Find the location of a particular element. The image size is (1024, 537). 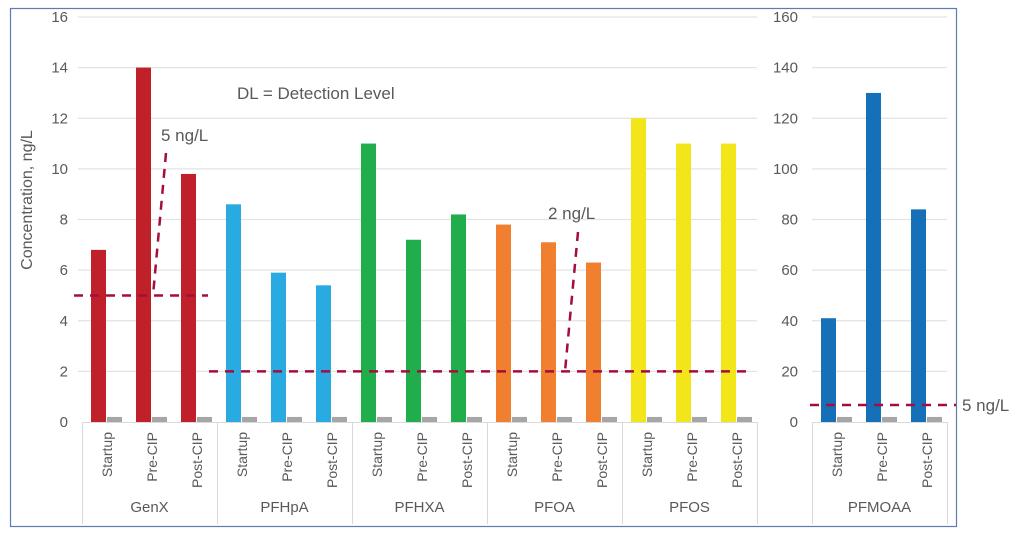

group-label: PFHpA is located at coordinates (284, 507).